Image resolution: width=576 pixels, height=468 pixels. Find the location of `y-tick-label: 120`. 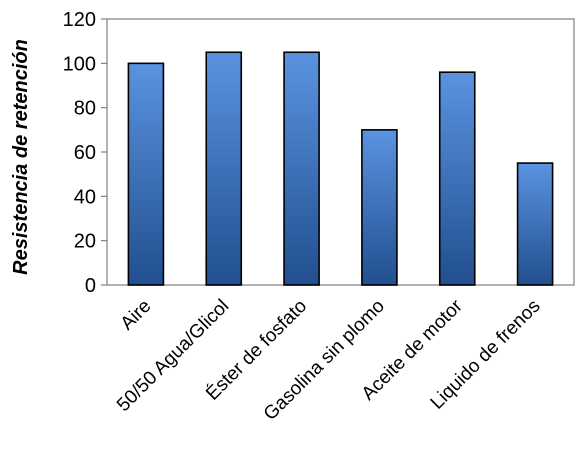

y-tick-label: 120 is located at coordinates (79, 20).